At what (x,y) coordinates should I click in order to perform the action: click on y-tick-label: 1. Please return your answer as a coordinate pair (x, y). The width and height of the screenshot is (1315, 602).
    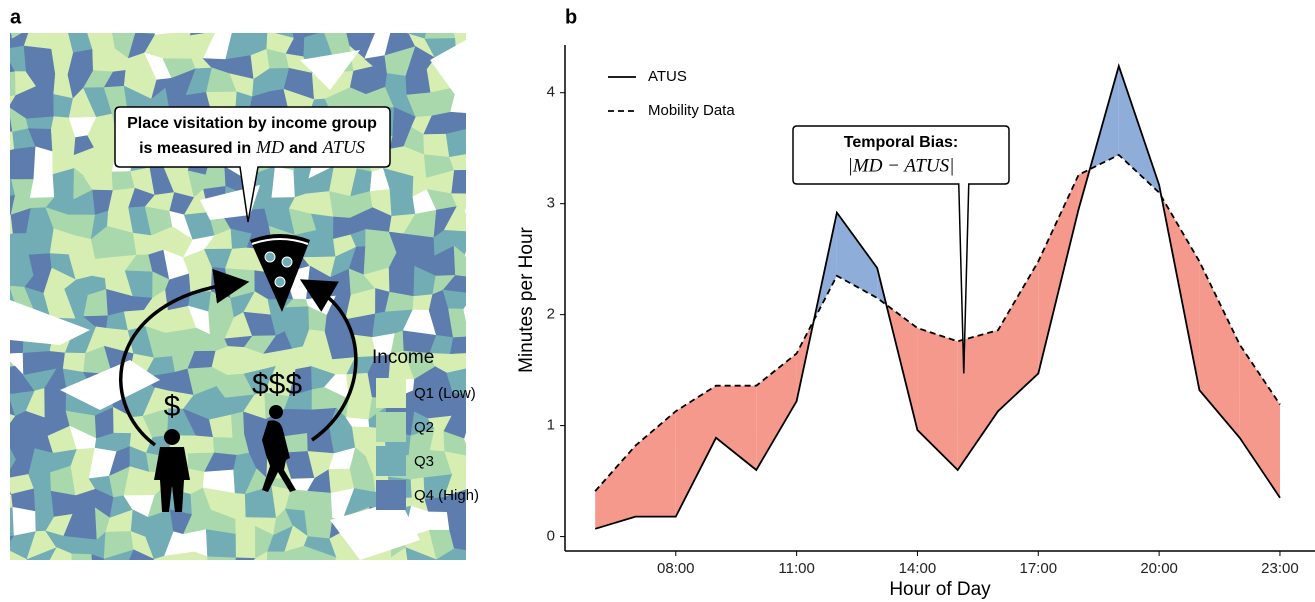
    Looking at the image, I should click on (551, 425).